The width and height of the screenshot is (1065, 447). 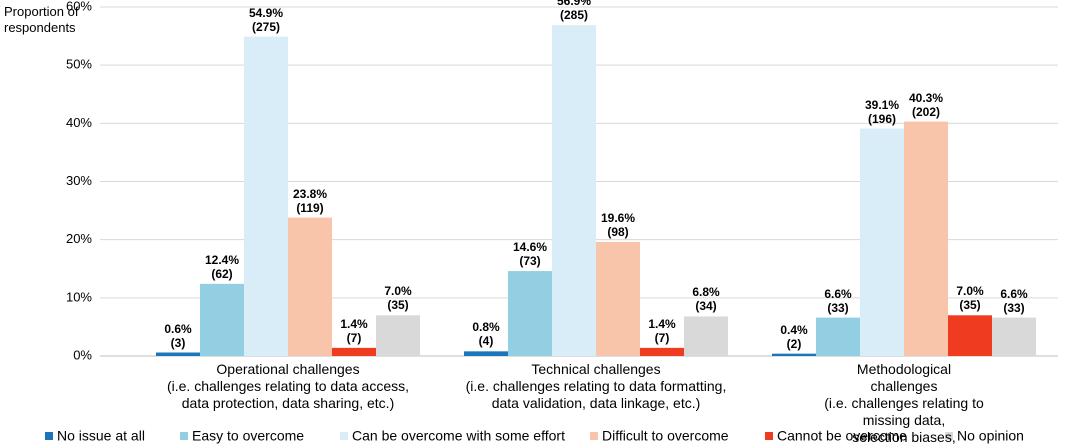 I want to click on data-label: 40.3% (202), so click(x=926, y=104).